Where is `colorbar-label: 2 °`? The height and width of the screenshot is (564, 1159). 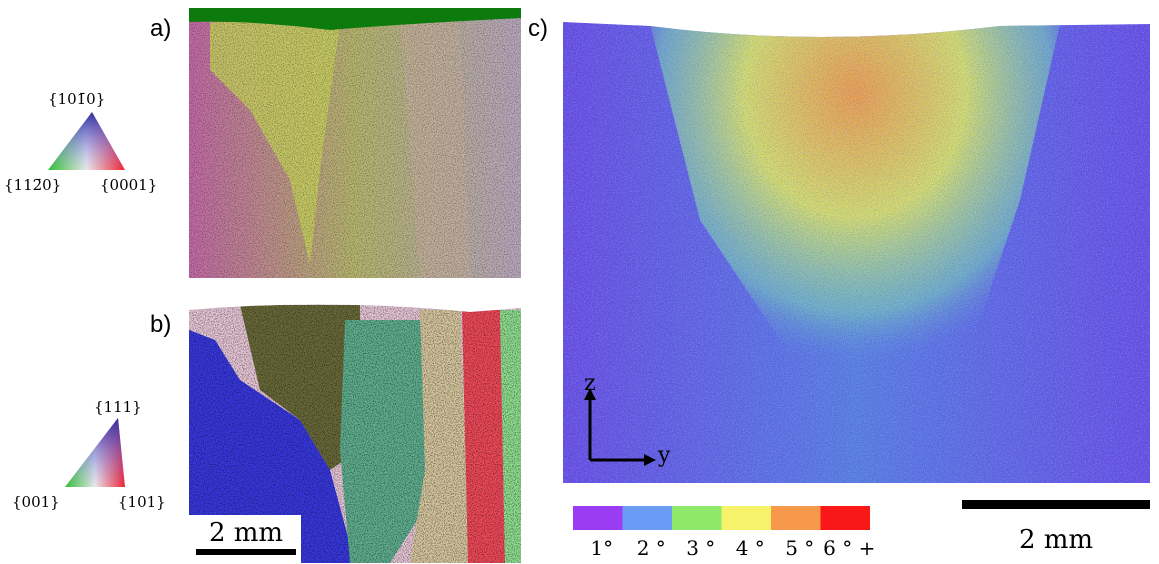 colorbar-label: 2 ° is located at coordinates (651, 548).